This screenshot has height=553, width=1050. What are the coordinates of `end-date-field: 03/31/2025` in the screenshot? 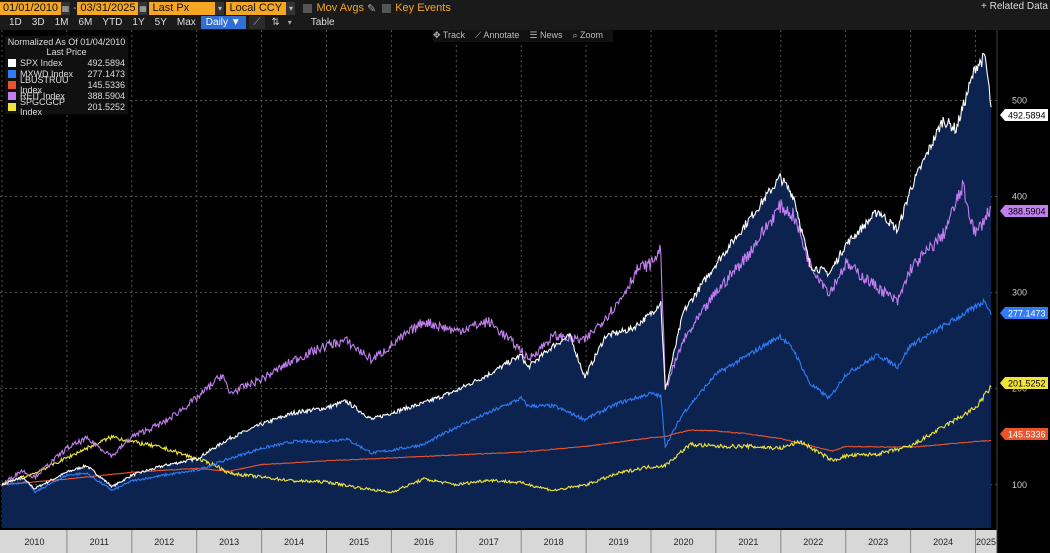 It's located at (108, 8).